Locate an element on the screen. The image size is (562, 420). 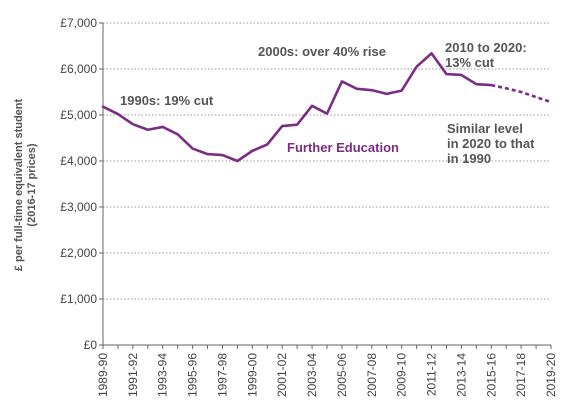
x-tick-label: 2011-12 is located at coordinates (432, 374).